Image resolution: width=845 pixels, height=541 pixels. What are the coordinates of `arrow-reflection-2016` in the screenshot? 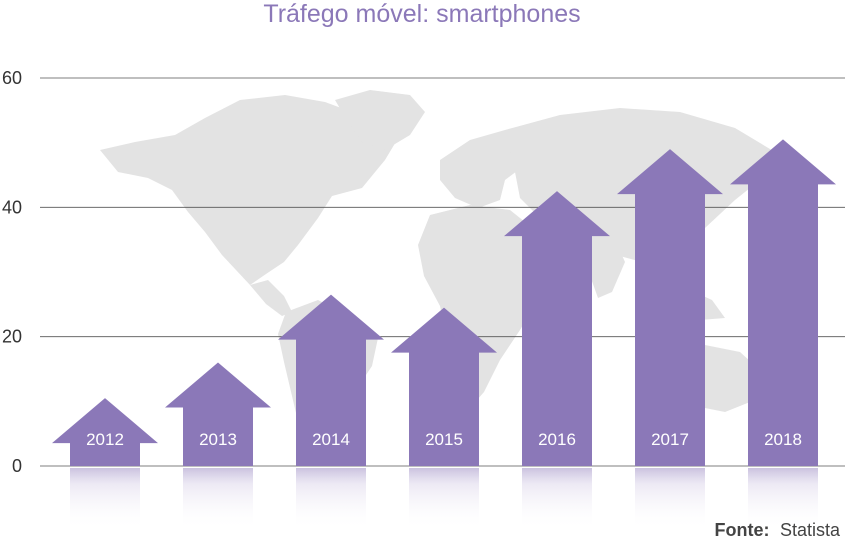 It's located at (557, 499).